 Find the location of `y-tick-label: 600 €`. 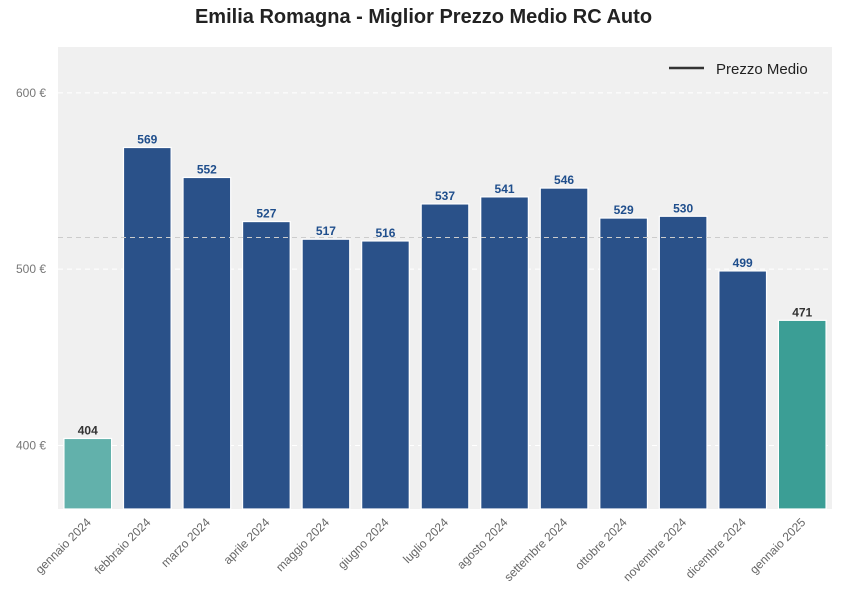

y-tick-label: 600 € is located at coordinates (31, 93).